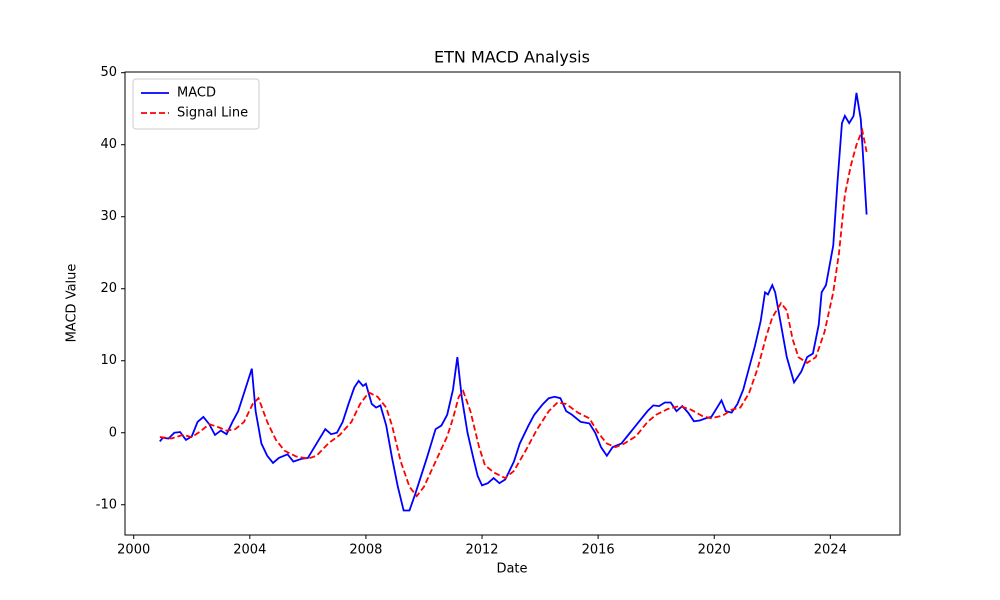  What do you see at coordinates (108, 72) in the screenshot?
I see `y-tick-label: 50` at bounding box center [108, 72].